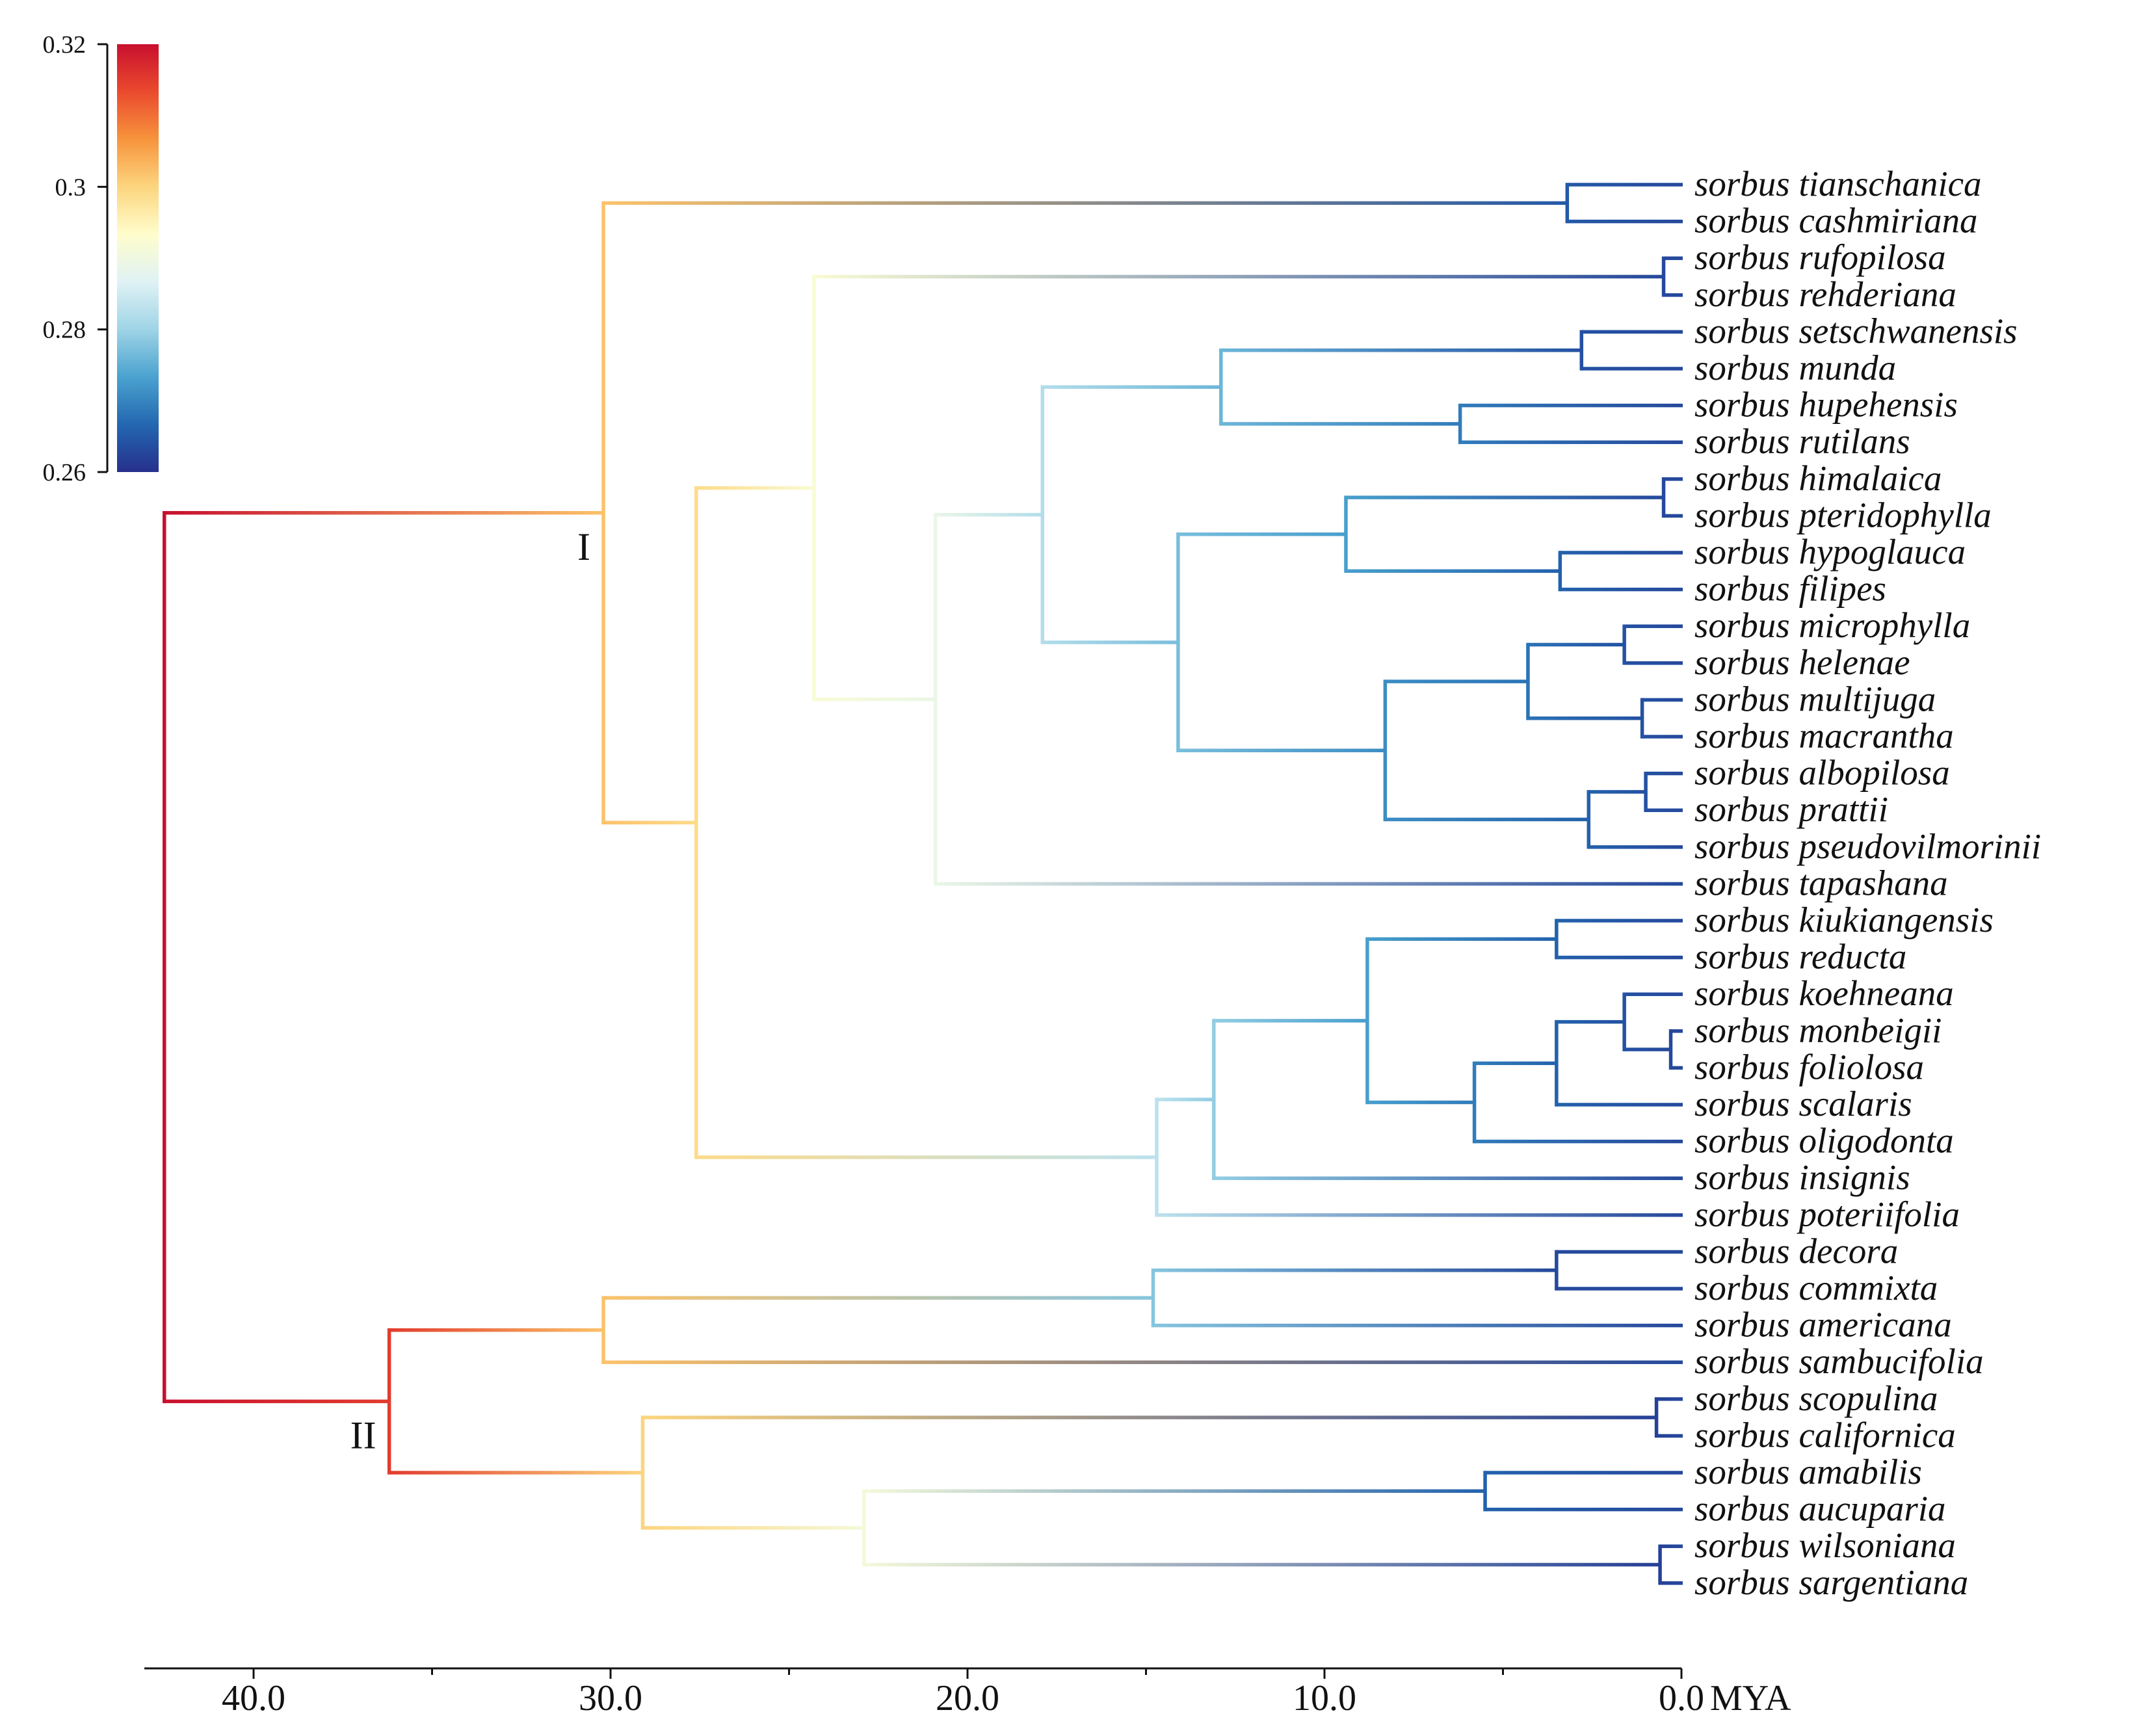  What do you see at coordinates (967, 1698) in the screenshot?
I see `time-axis-tick-label: 20.0` at bounding box center [967, 1698].